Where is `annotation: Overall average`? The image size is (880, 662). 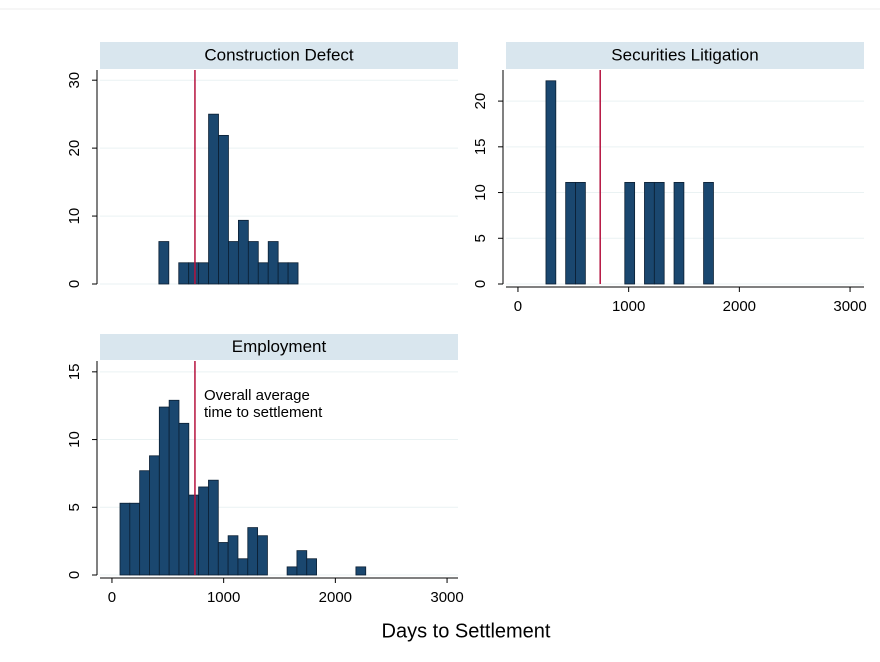 annotation: Overall average is located at coordinates (257, 395).